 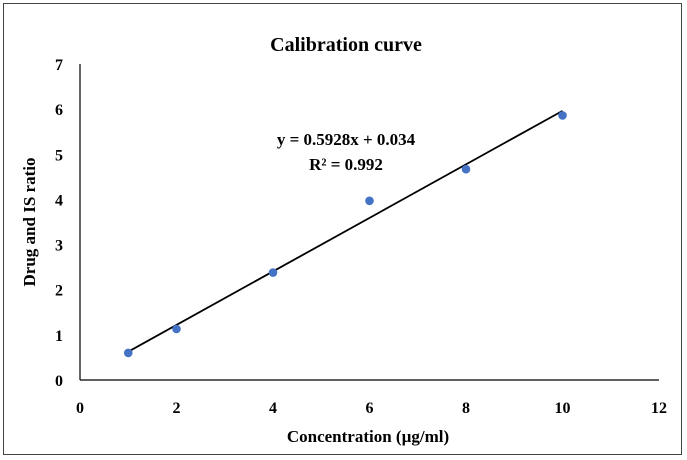 I want to click on y-tick-label: 1, so click(x=59, y=336).